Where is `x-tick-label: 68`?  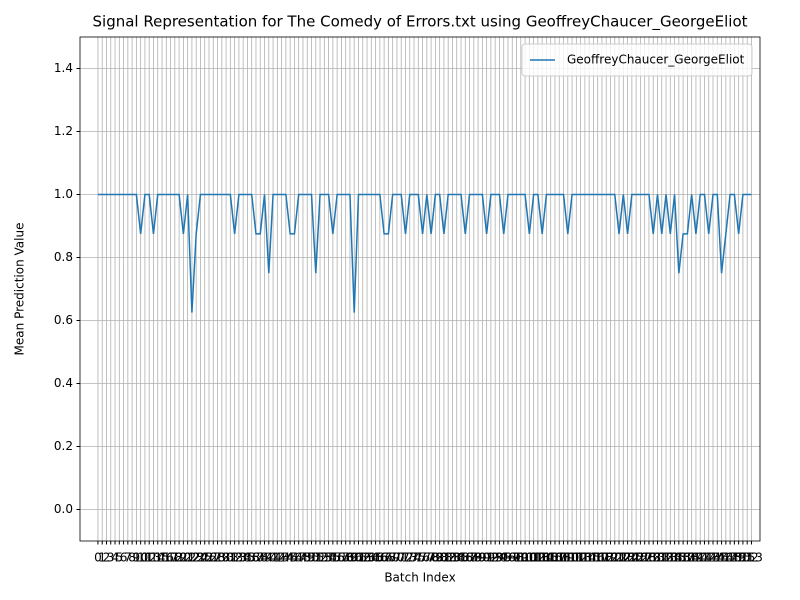 x-tick-label: 68 is located at coordinates (388, 558).